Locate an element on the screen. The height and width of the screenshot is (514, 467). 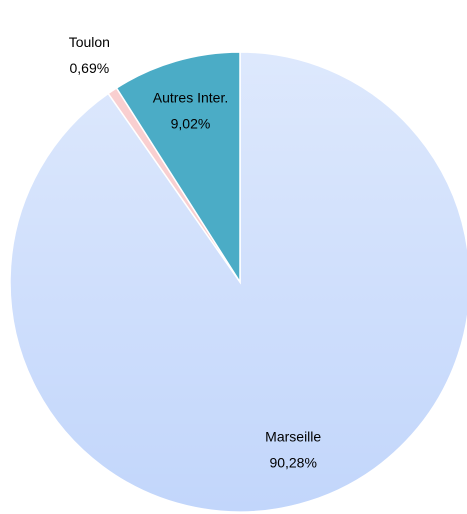
slice-label: Autres Inter. is located at coordinates (190, 98).